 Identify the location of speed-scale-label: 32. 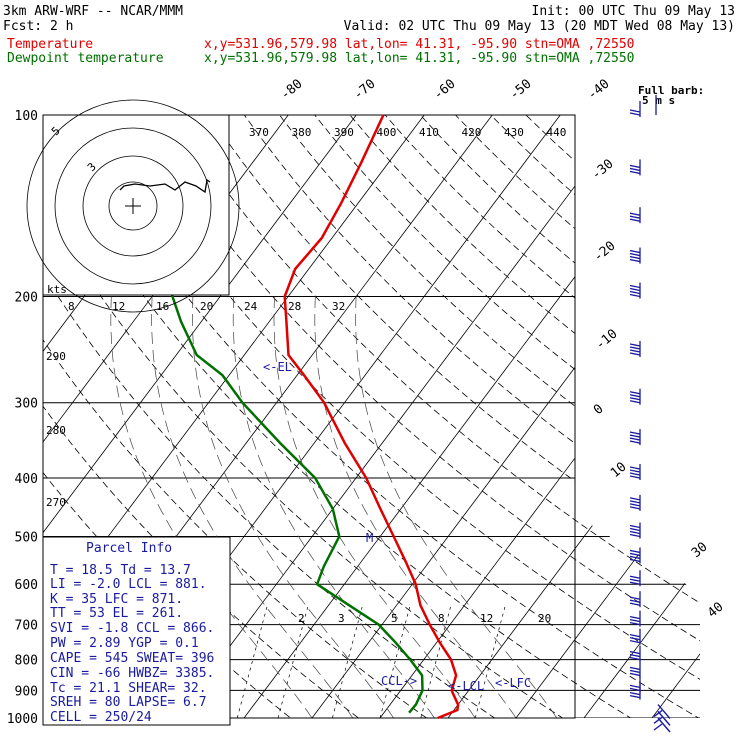
(338, 306).